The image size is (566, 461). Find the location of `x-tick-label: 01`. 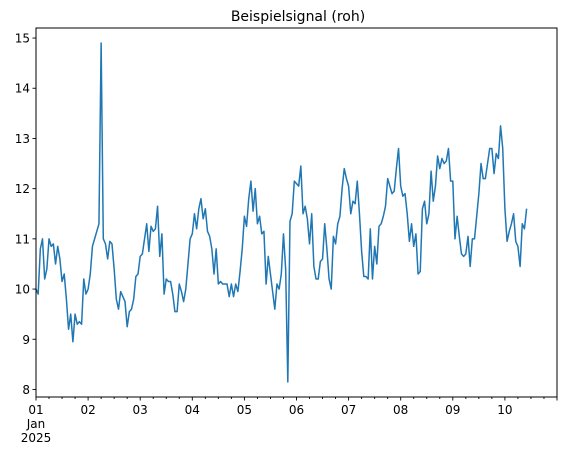

x-tick-label: 01 is located at coordinates (35, 410).